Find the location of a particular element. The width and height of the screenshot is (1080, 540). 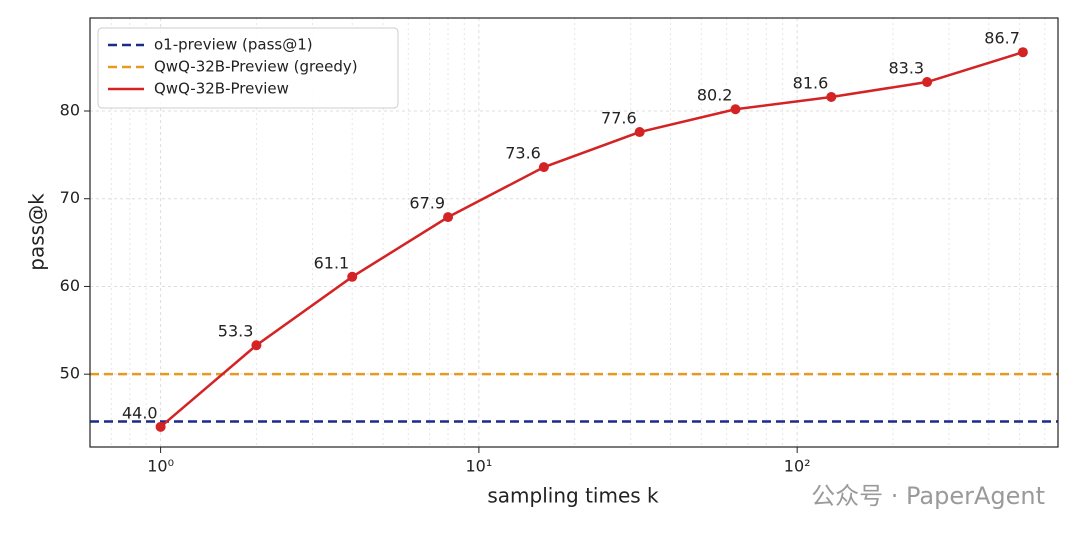

legend-label: o1-preview (pass@1) is located at coordinates (233, 45).